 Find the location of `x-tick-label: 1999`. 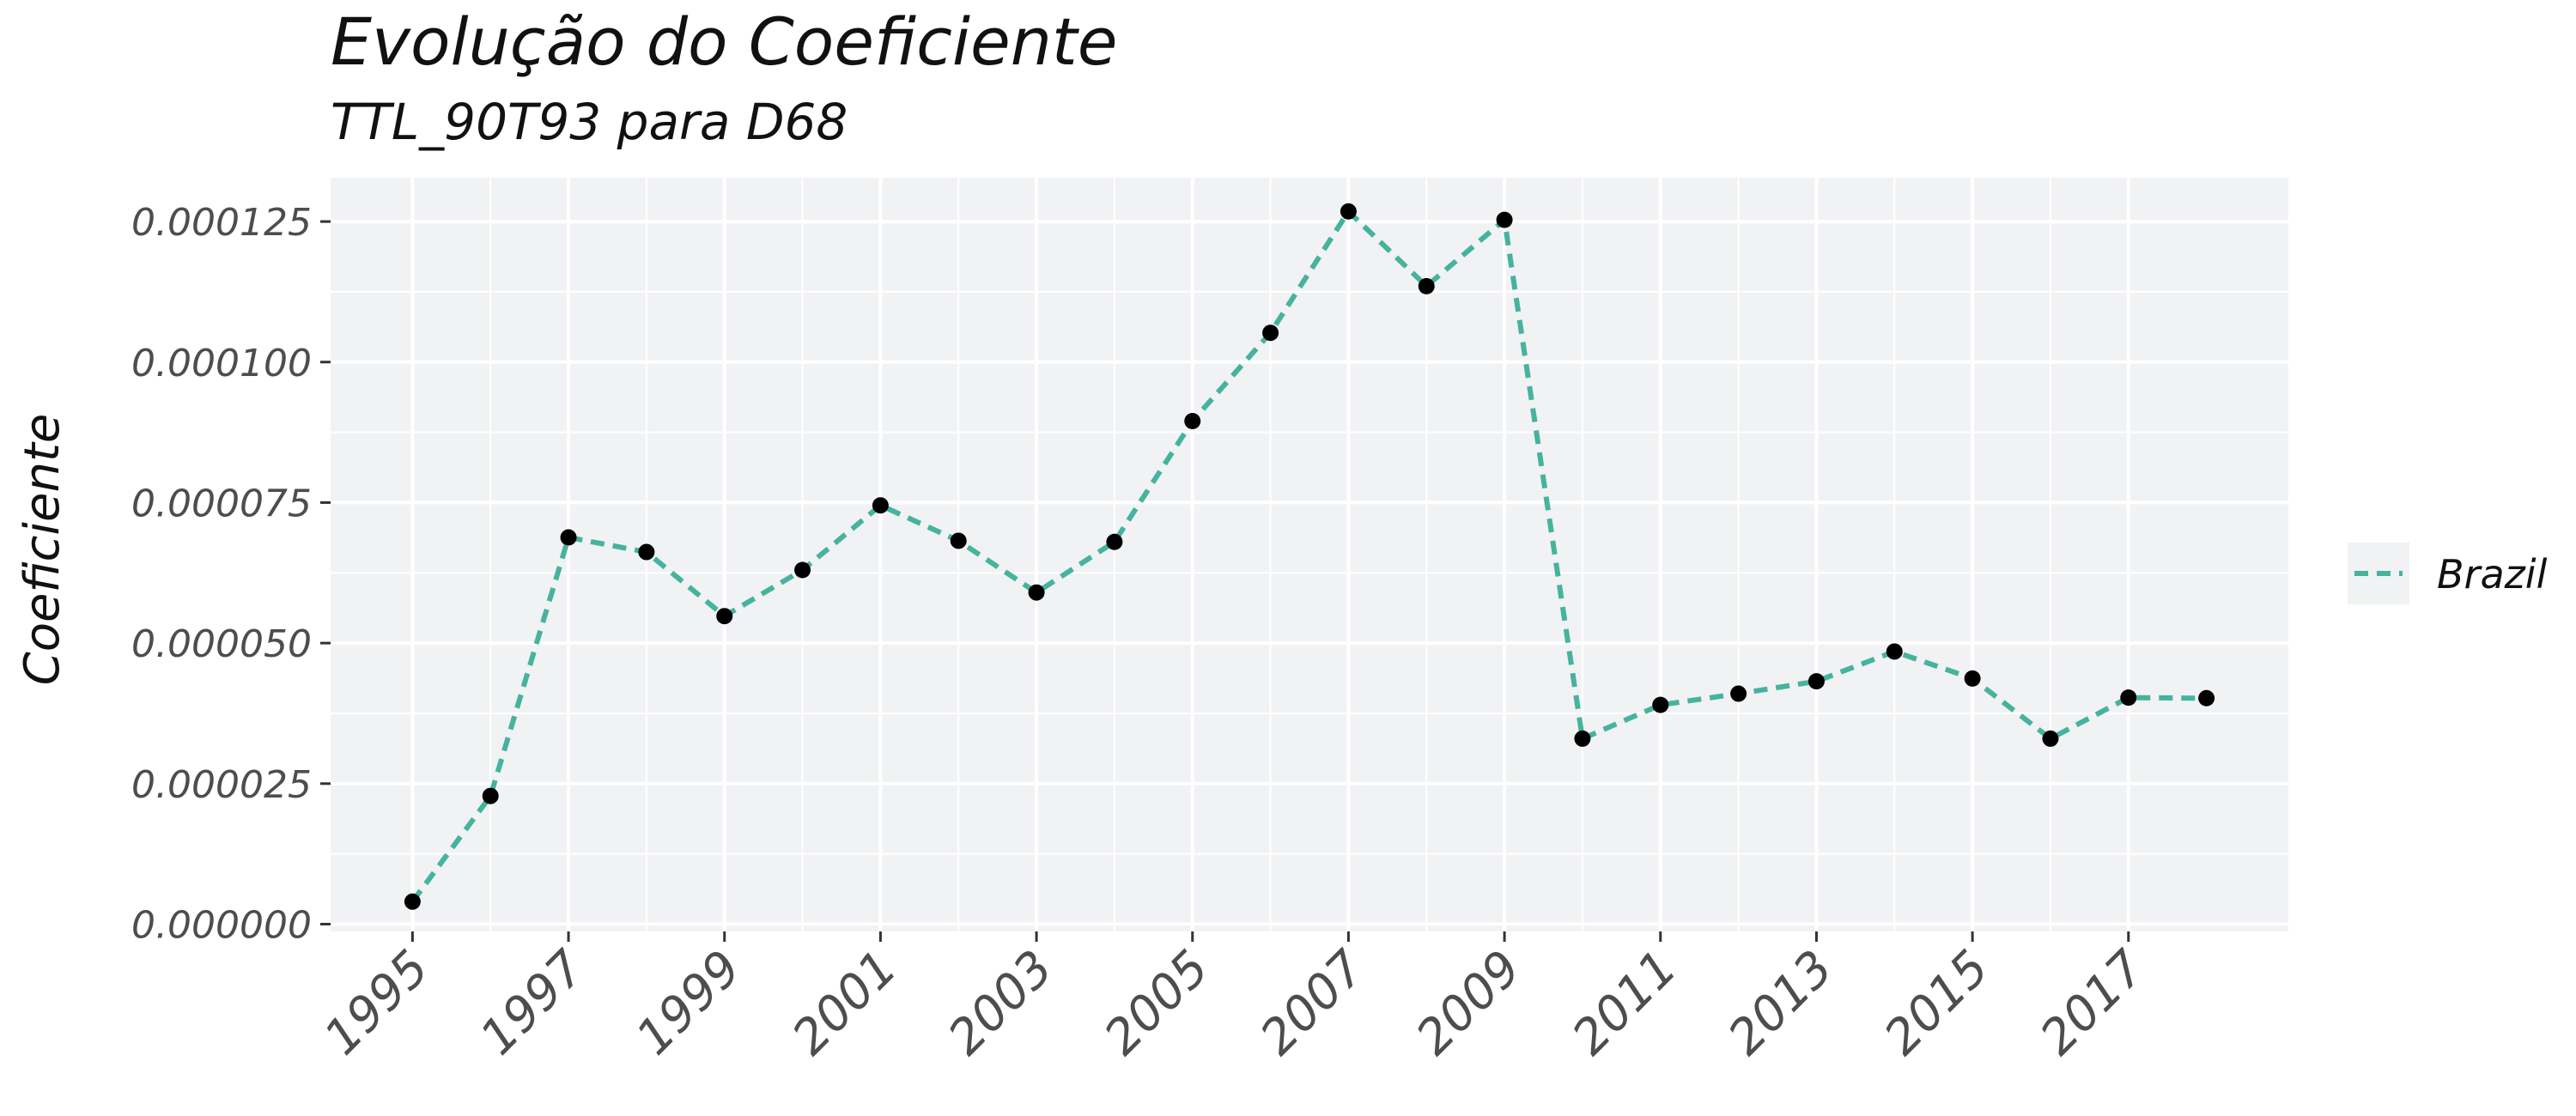

x-tick-label: 1999 is located at coordinates (689, 1003).